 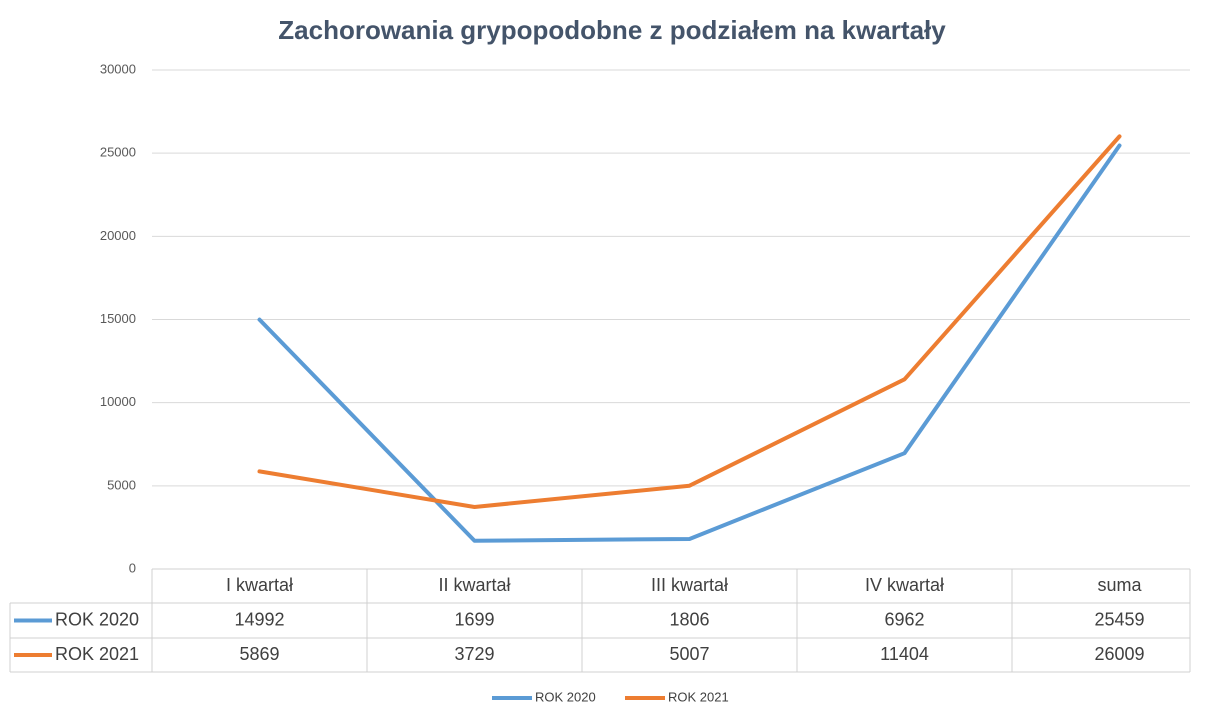 What do you see at coordinates (118, 68) in the screenshot?
I see `y-tick-label: 30000` at bounding box center [118, 68].